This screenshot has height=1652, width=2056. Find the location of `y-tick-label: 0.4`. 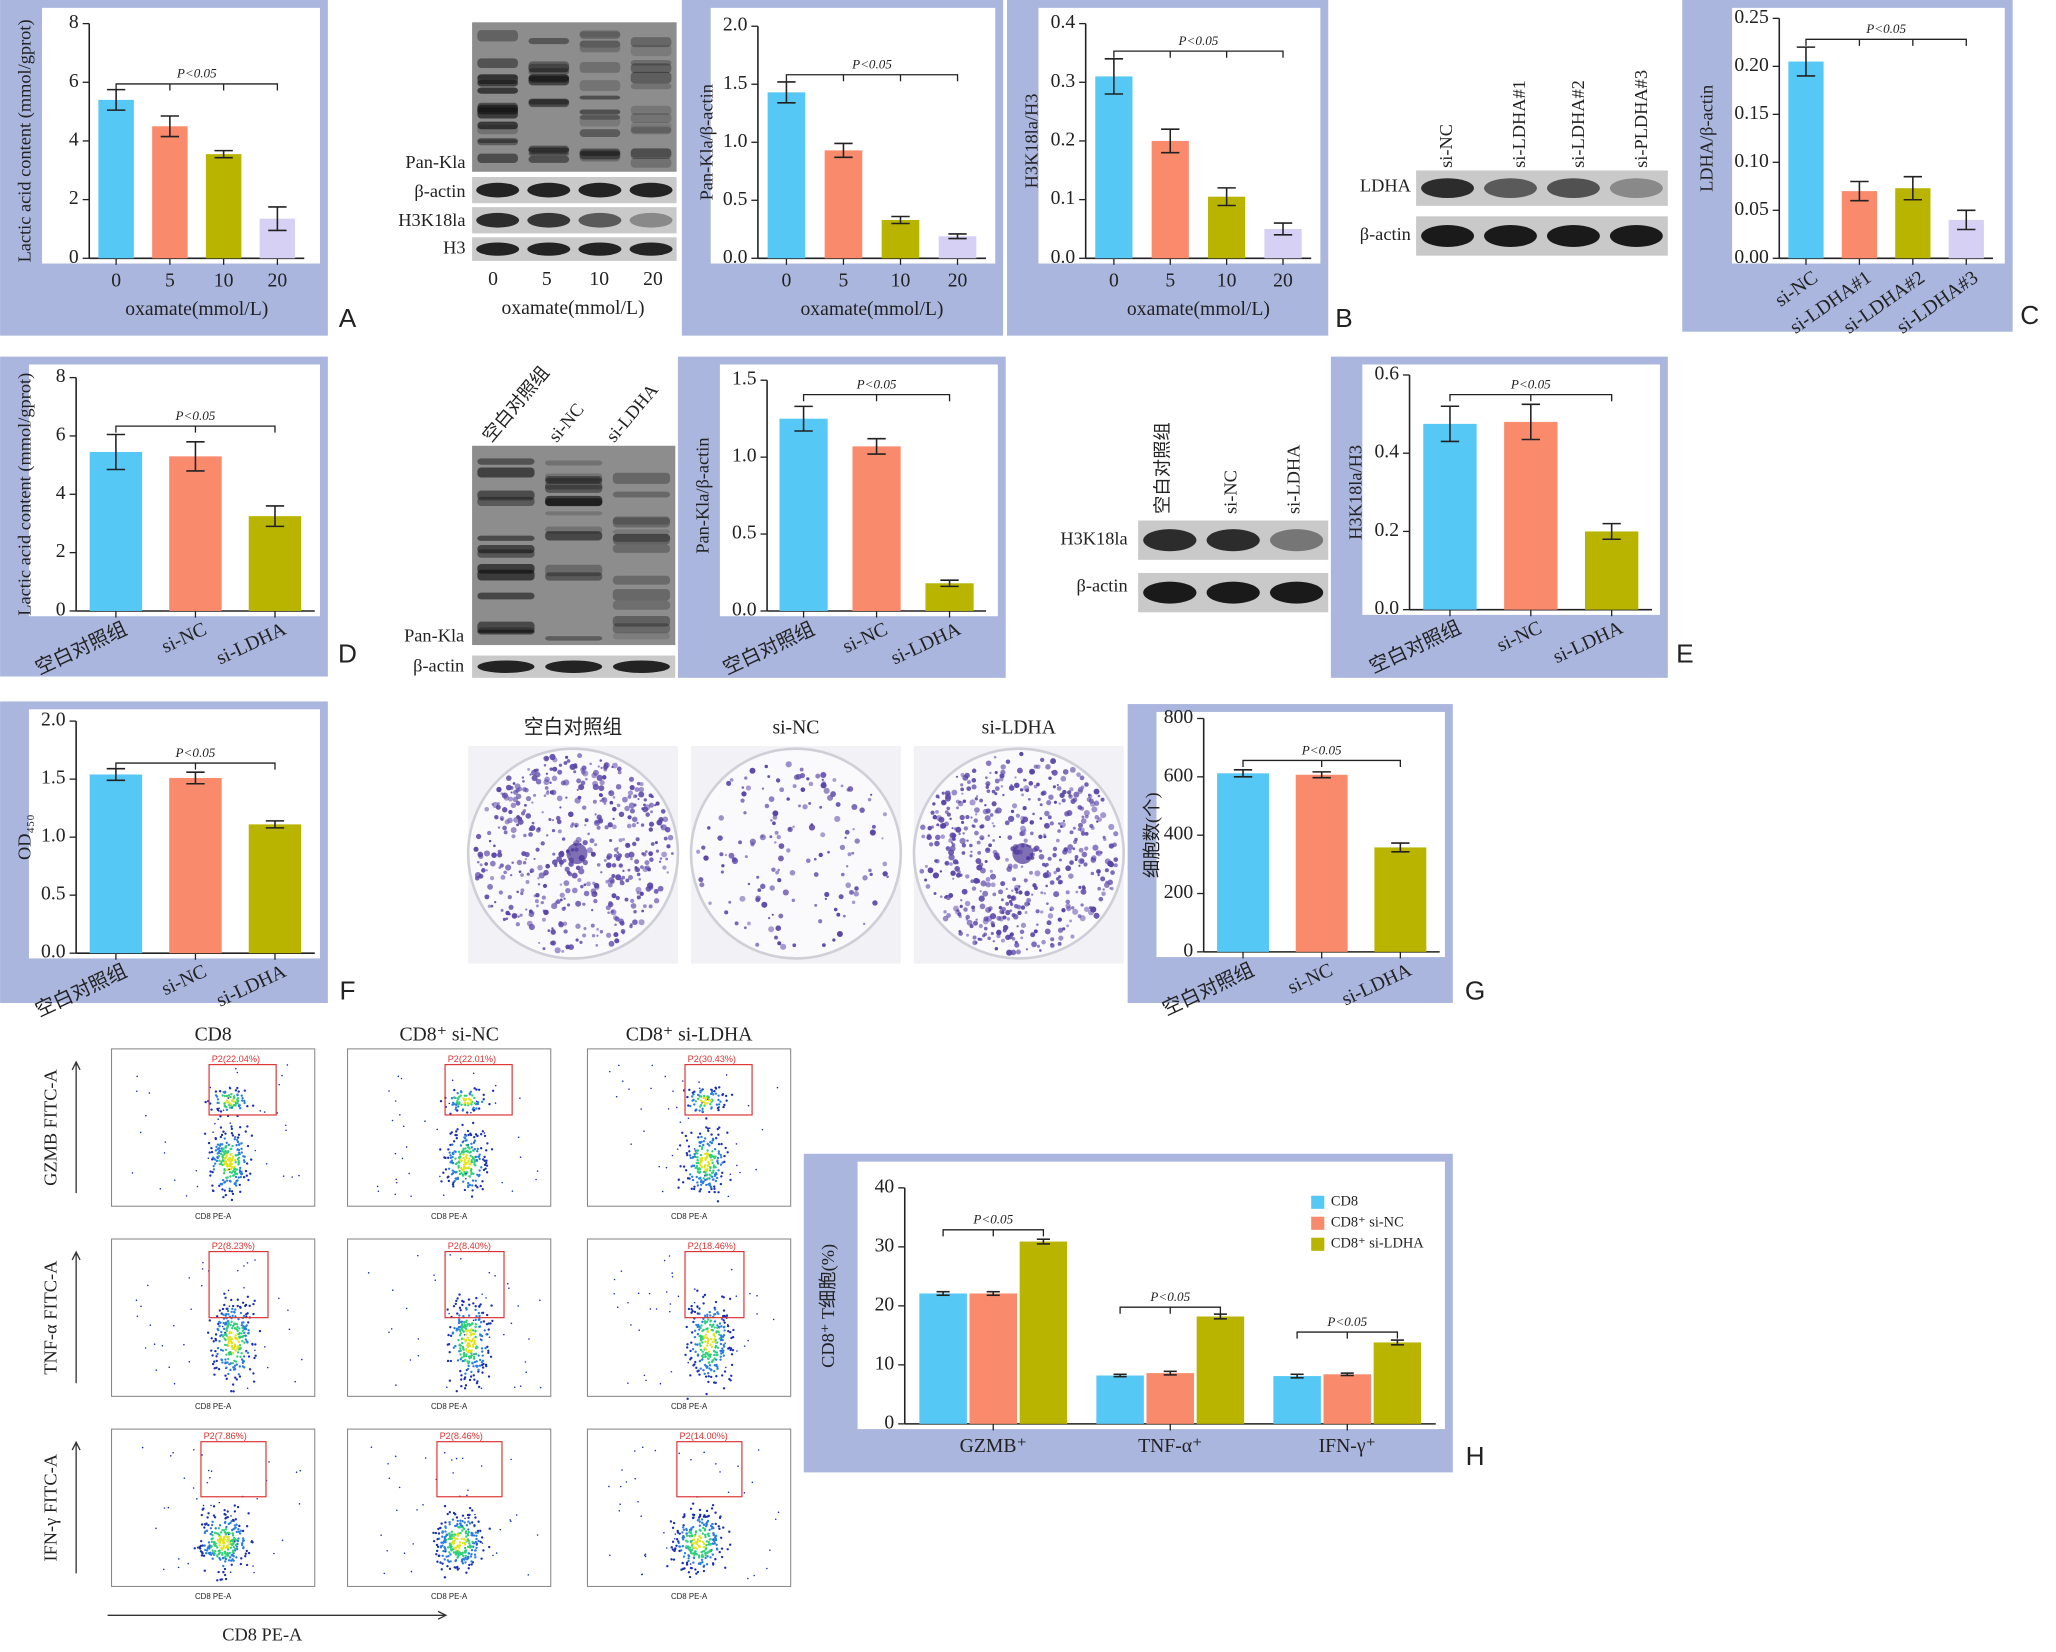

y-tick-label: 0.4 is located at coordinates (1386, 452).